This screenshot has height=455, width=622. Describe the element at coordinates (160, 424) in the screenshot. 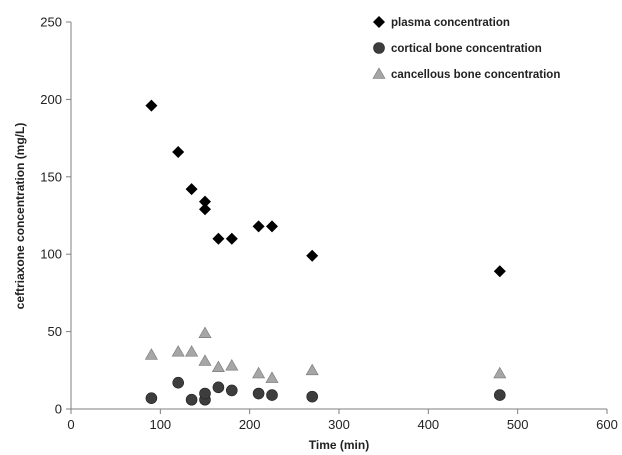

I see `x-tick-label: 100` at that location.